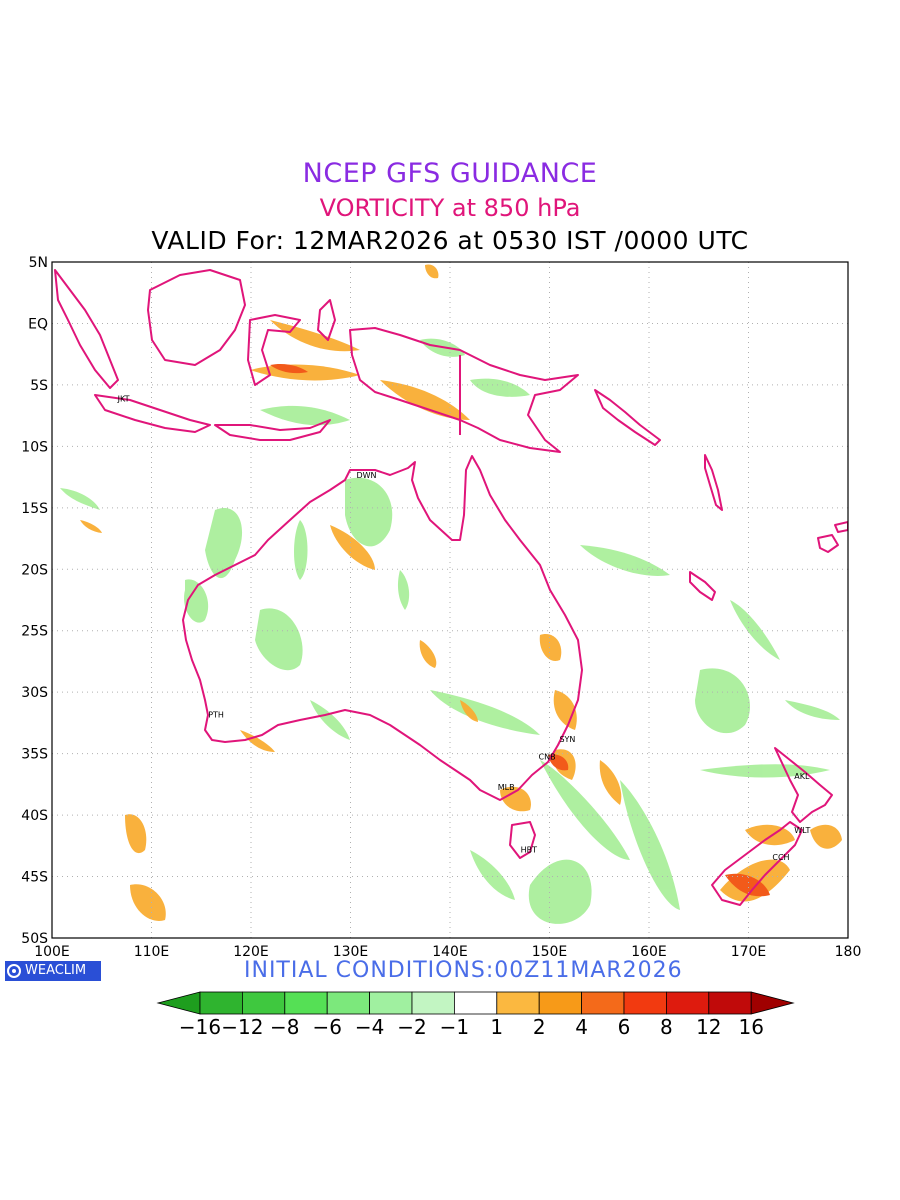  Describe the element at coordinates (152, 413) in the screenshot. I see `coast-java` at that location.